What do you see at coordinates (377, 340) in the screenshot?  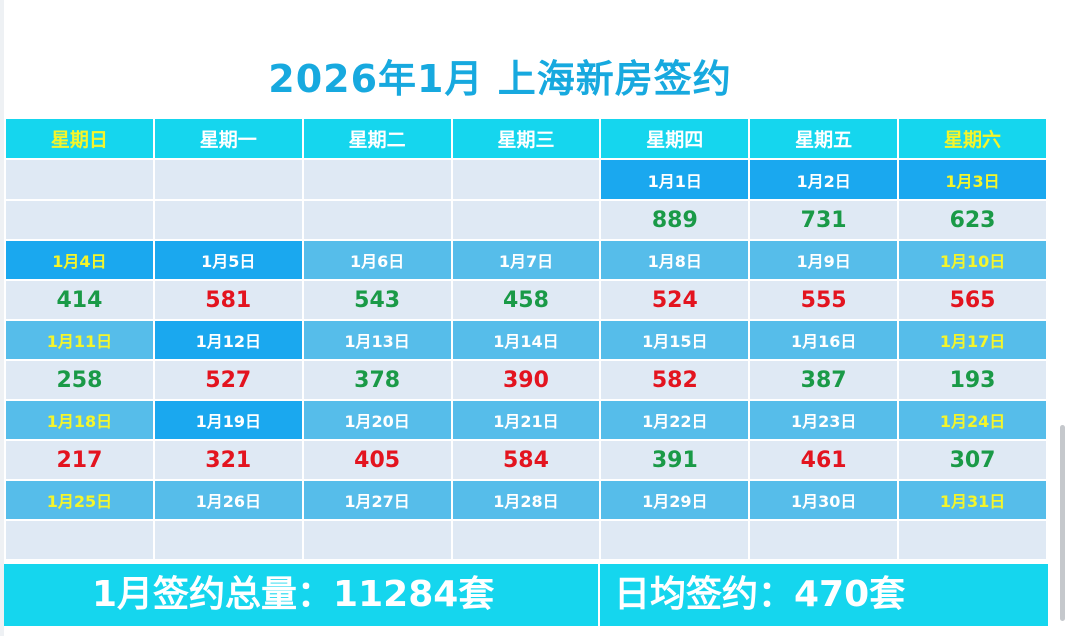 I see `date-cell: 1月13日` at bounding box center [377, 340].